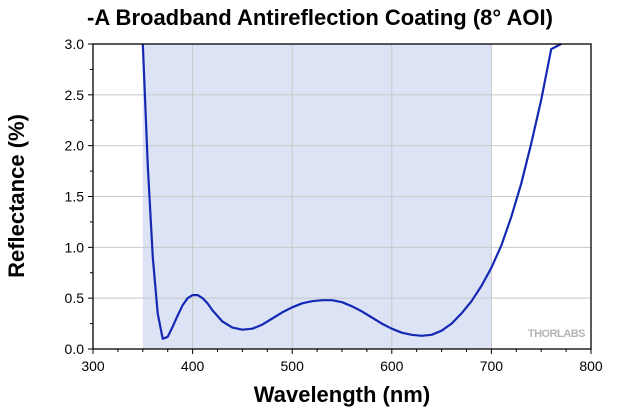 The image size is (640, 418). Describe the element at coordinates (75, 146) in the screenshot. I see `y-tick-label: 2.0` at that location.